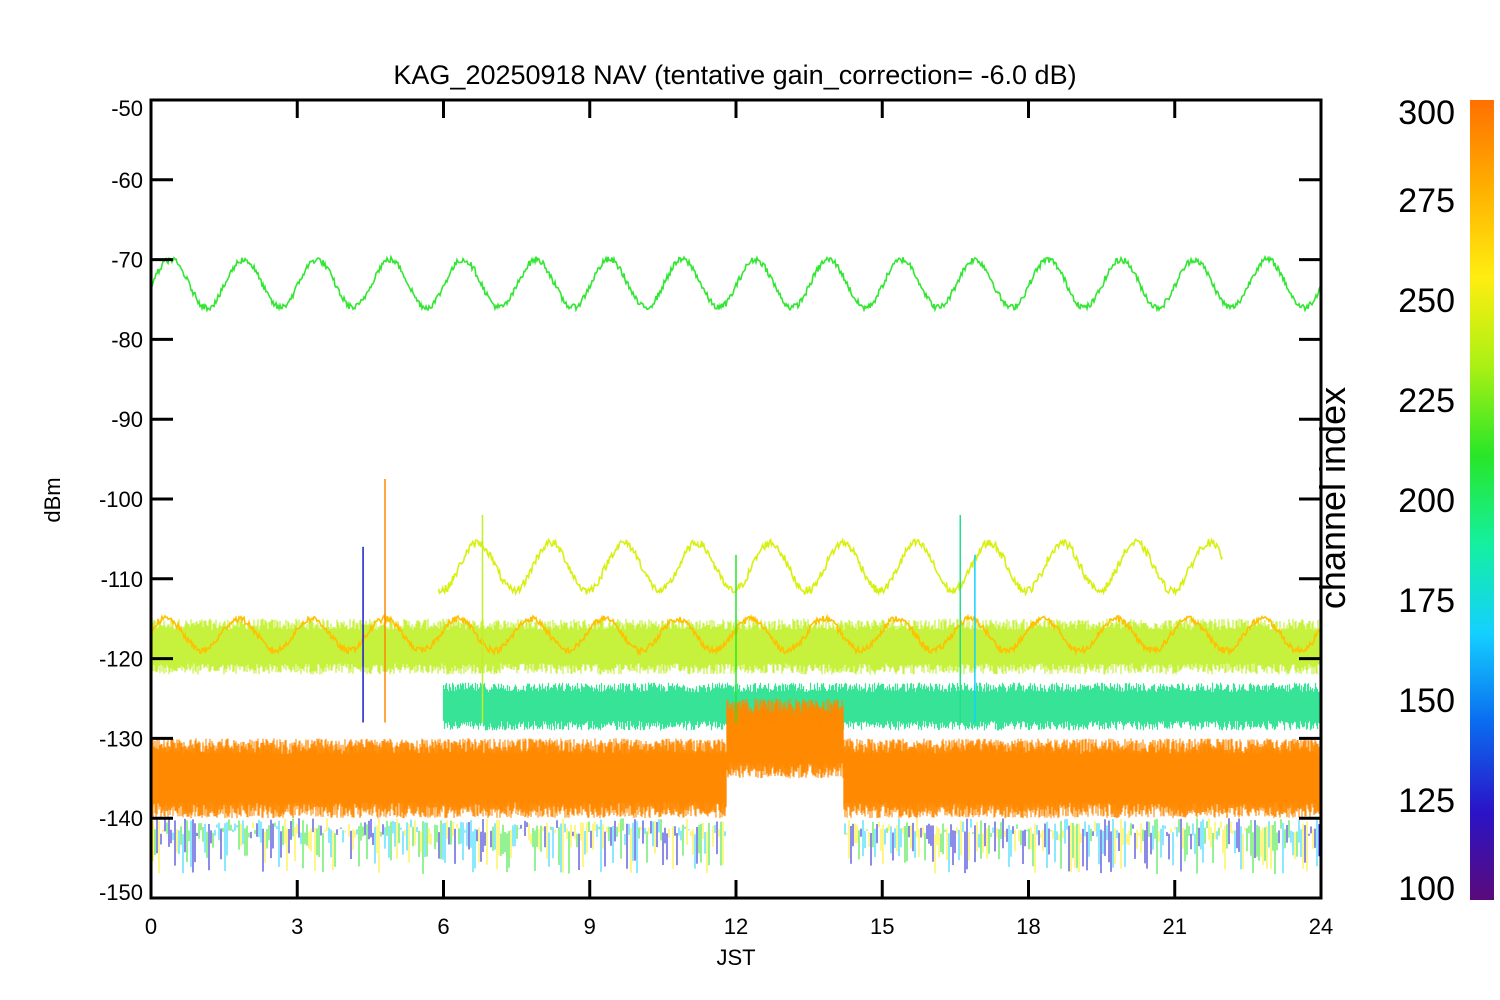  Describe the element at coordinates (1426, 601) in the screenshot. I see `colorbar-tick-label: 175` at that location.